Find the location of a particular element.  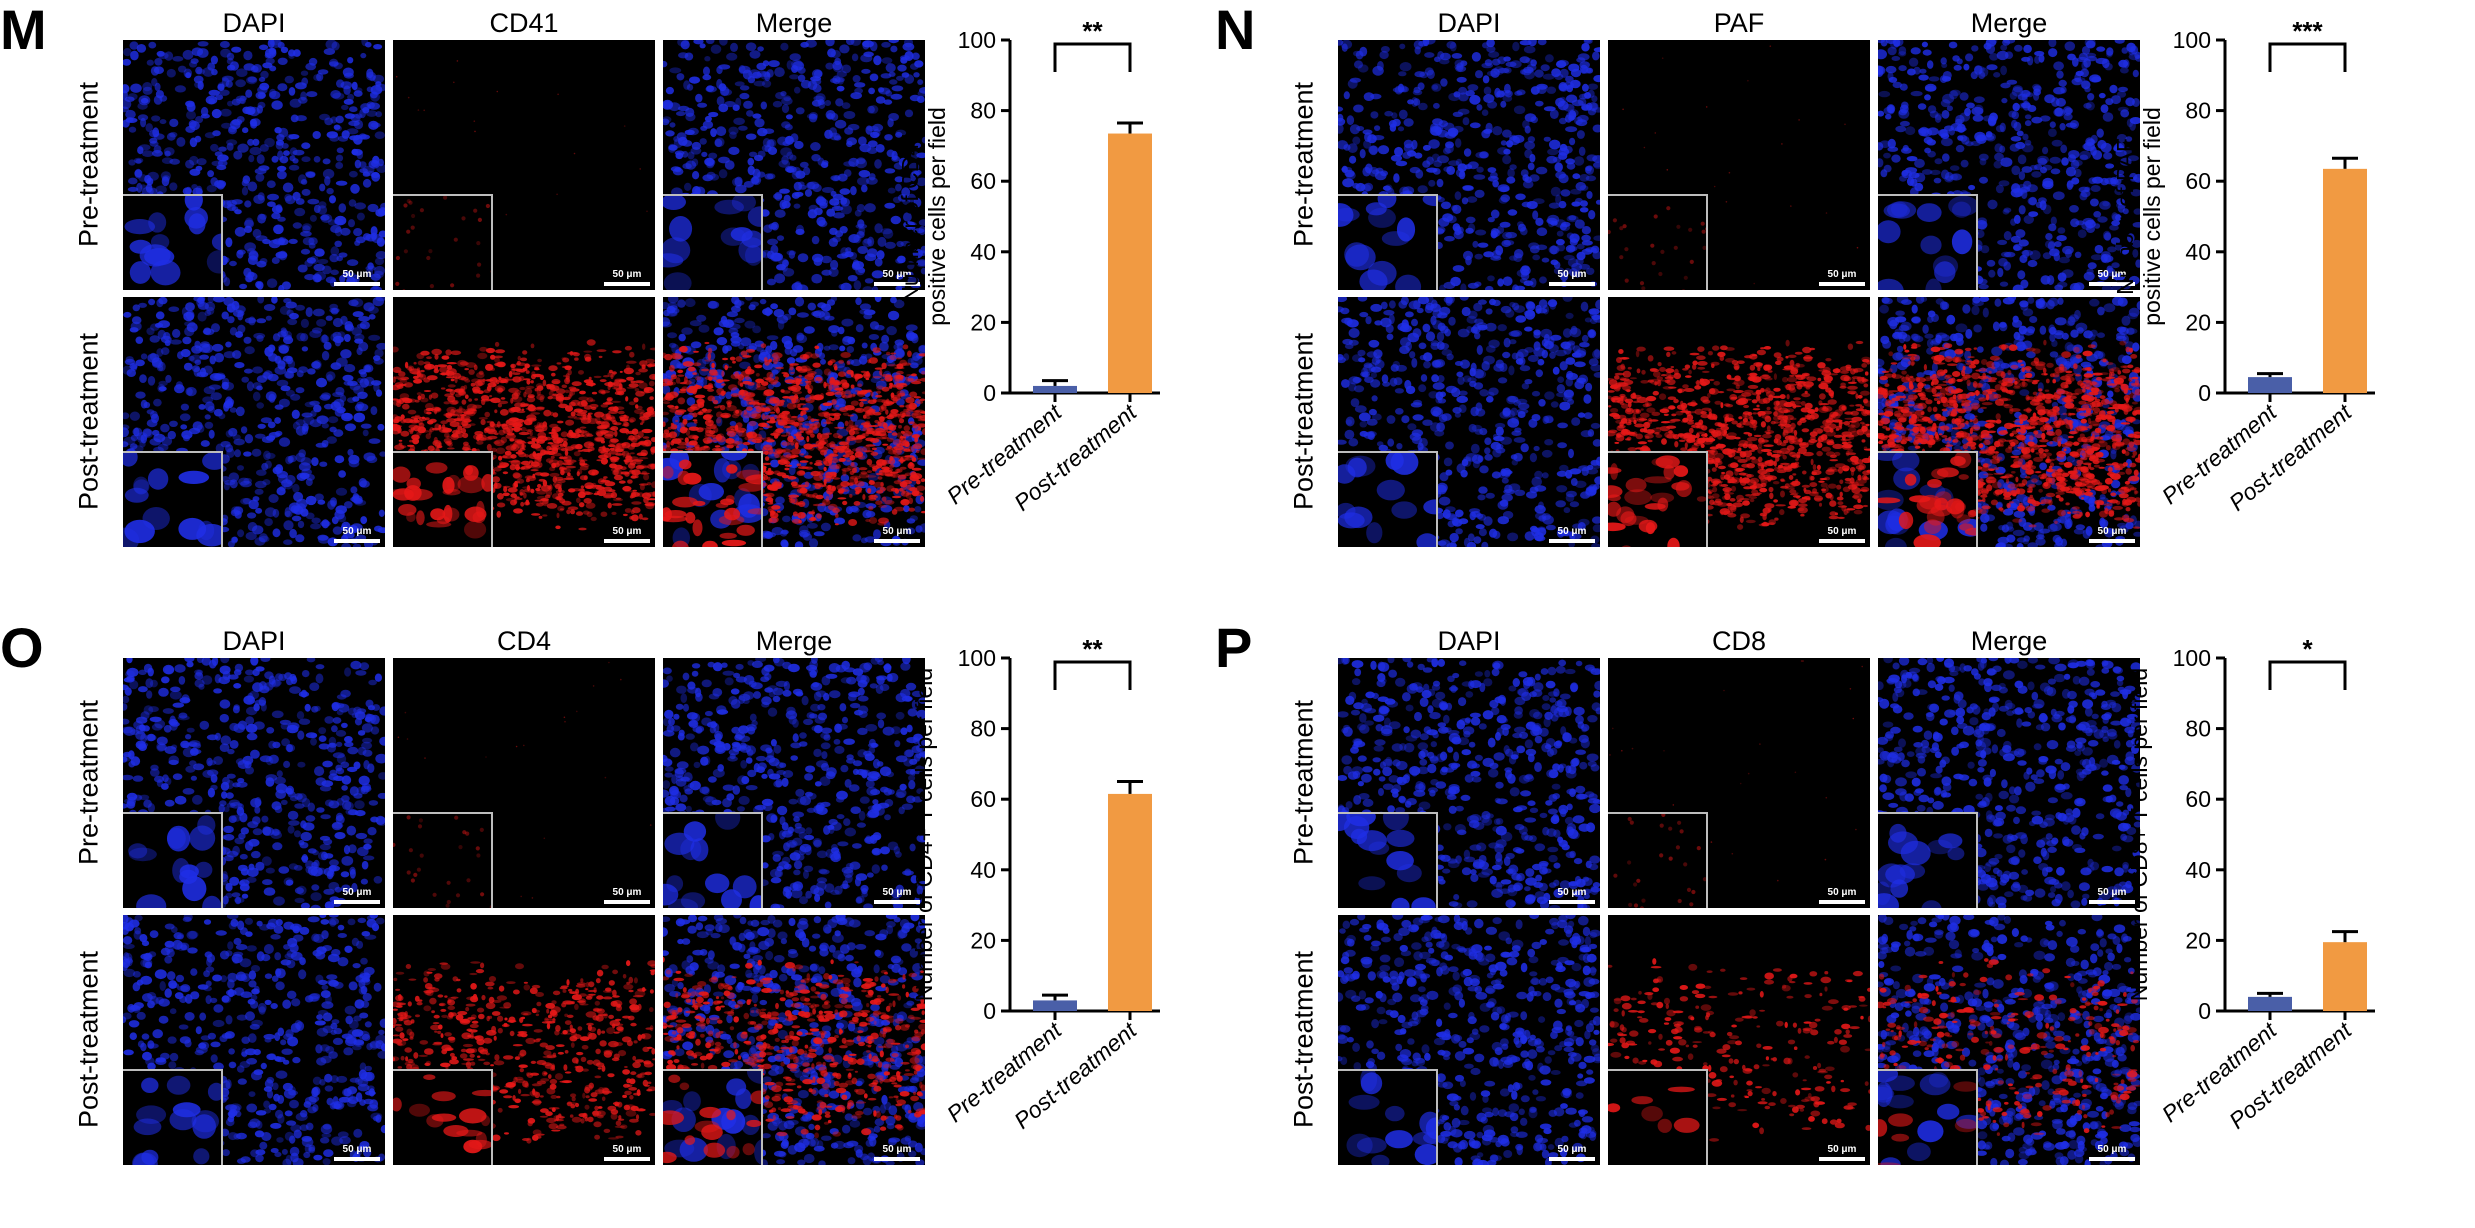

y-tick-label: 0 is located at coordinates (2204, 393).